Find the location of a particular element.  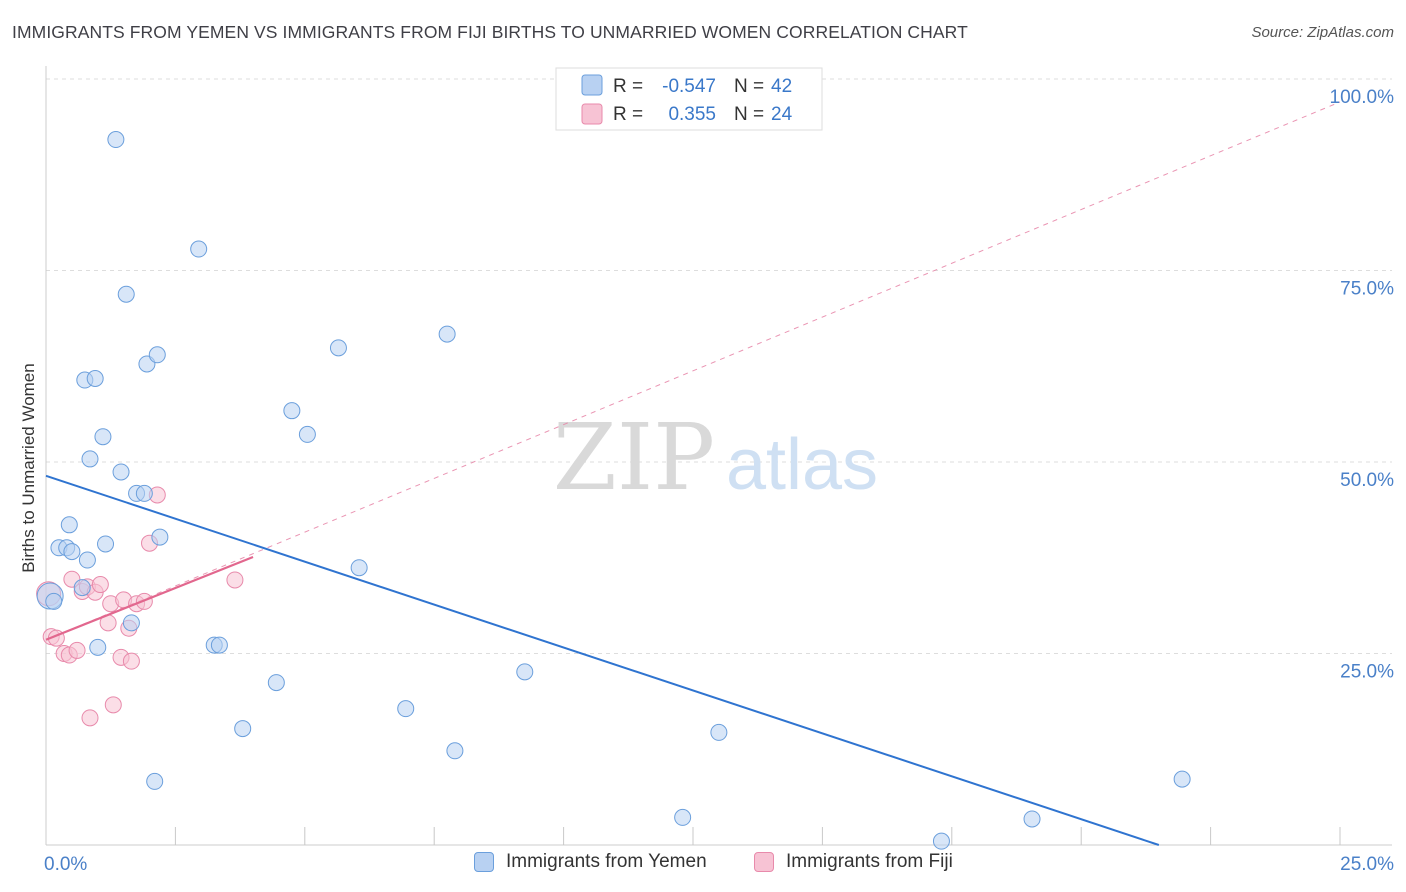

fiji-points is located at coordinates (140, 606).